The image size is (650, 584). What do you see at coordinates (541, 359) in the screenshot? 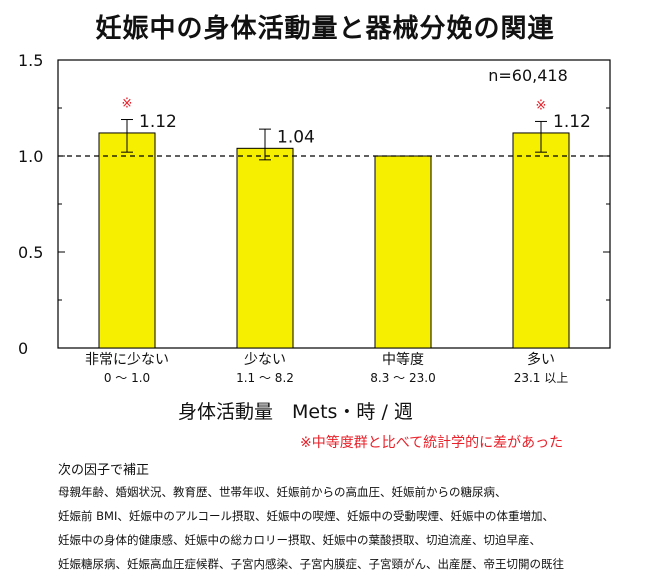
I see `x-tick-label: 多い` at bounding box center [541, 359].